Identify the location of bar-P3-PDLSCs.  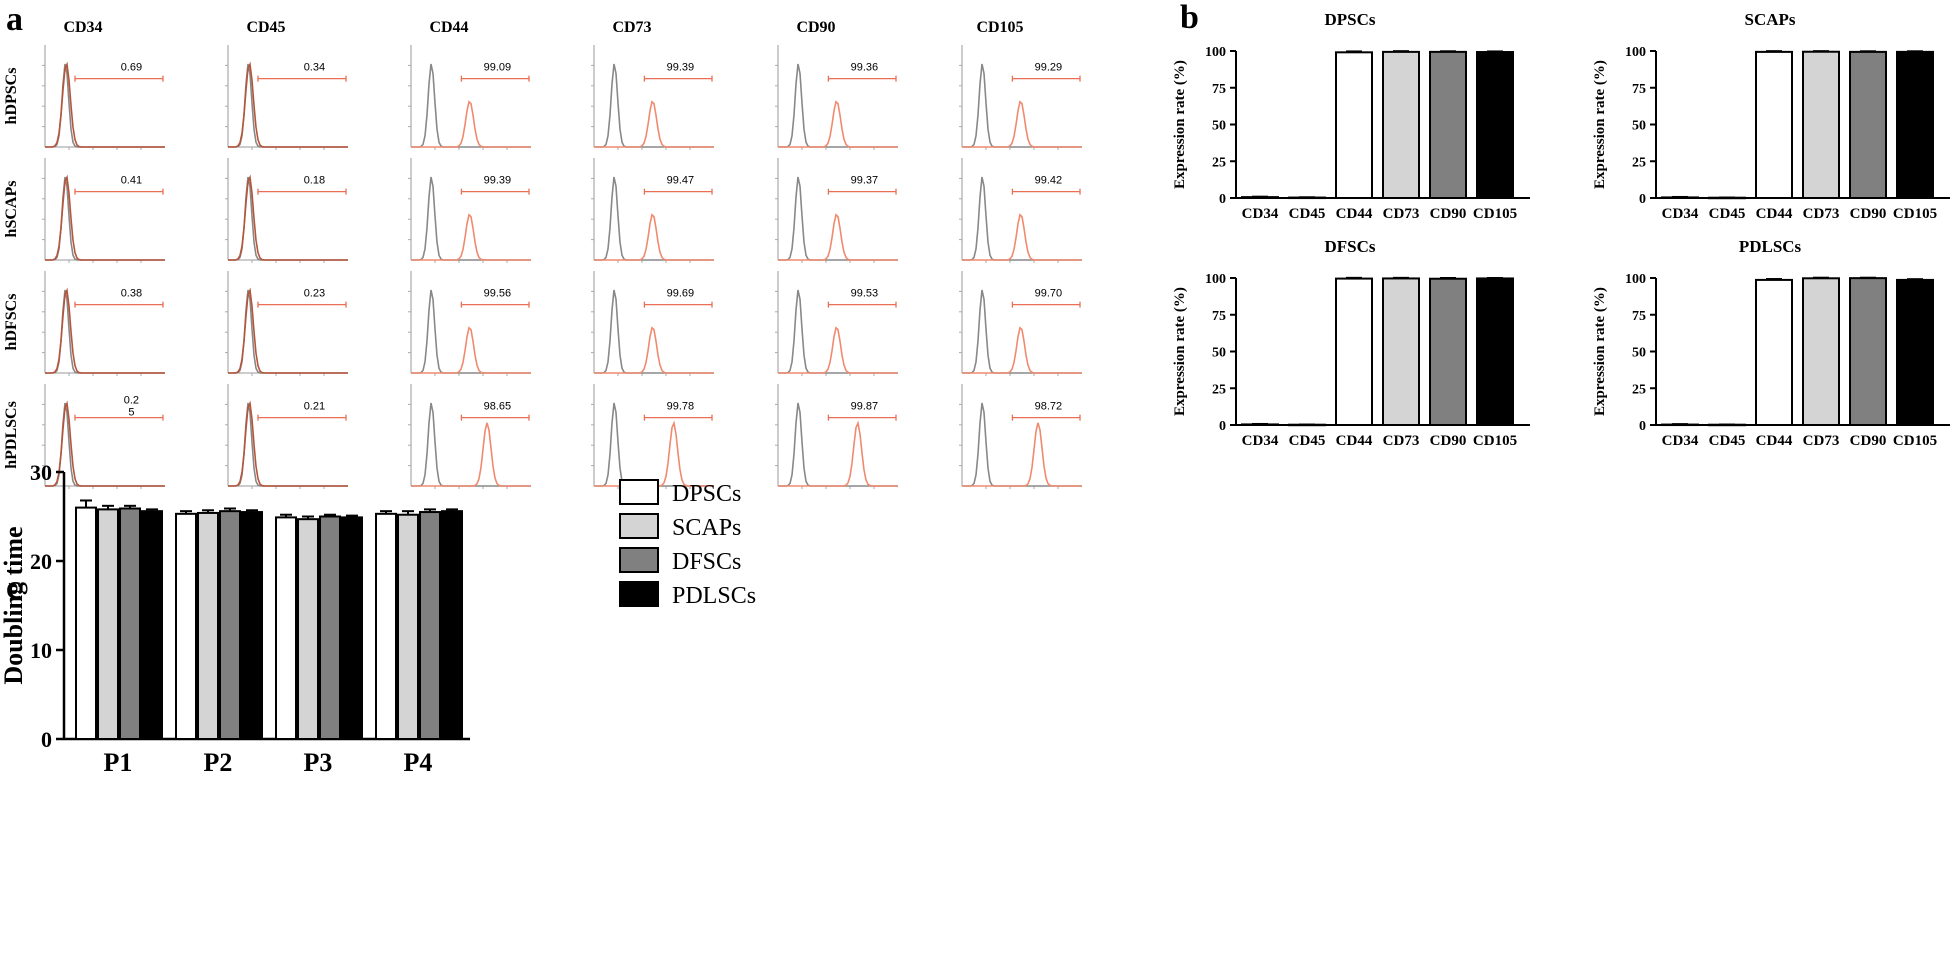
(352, 628).